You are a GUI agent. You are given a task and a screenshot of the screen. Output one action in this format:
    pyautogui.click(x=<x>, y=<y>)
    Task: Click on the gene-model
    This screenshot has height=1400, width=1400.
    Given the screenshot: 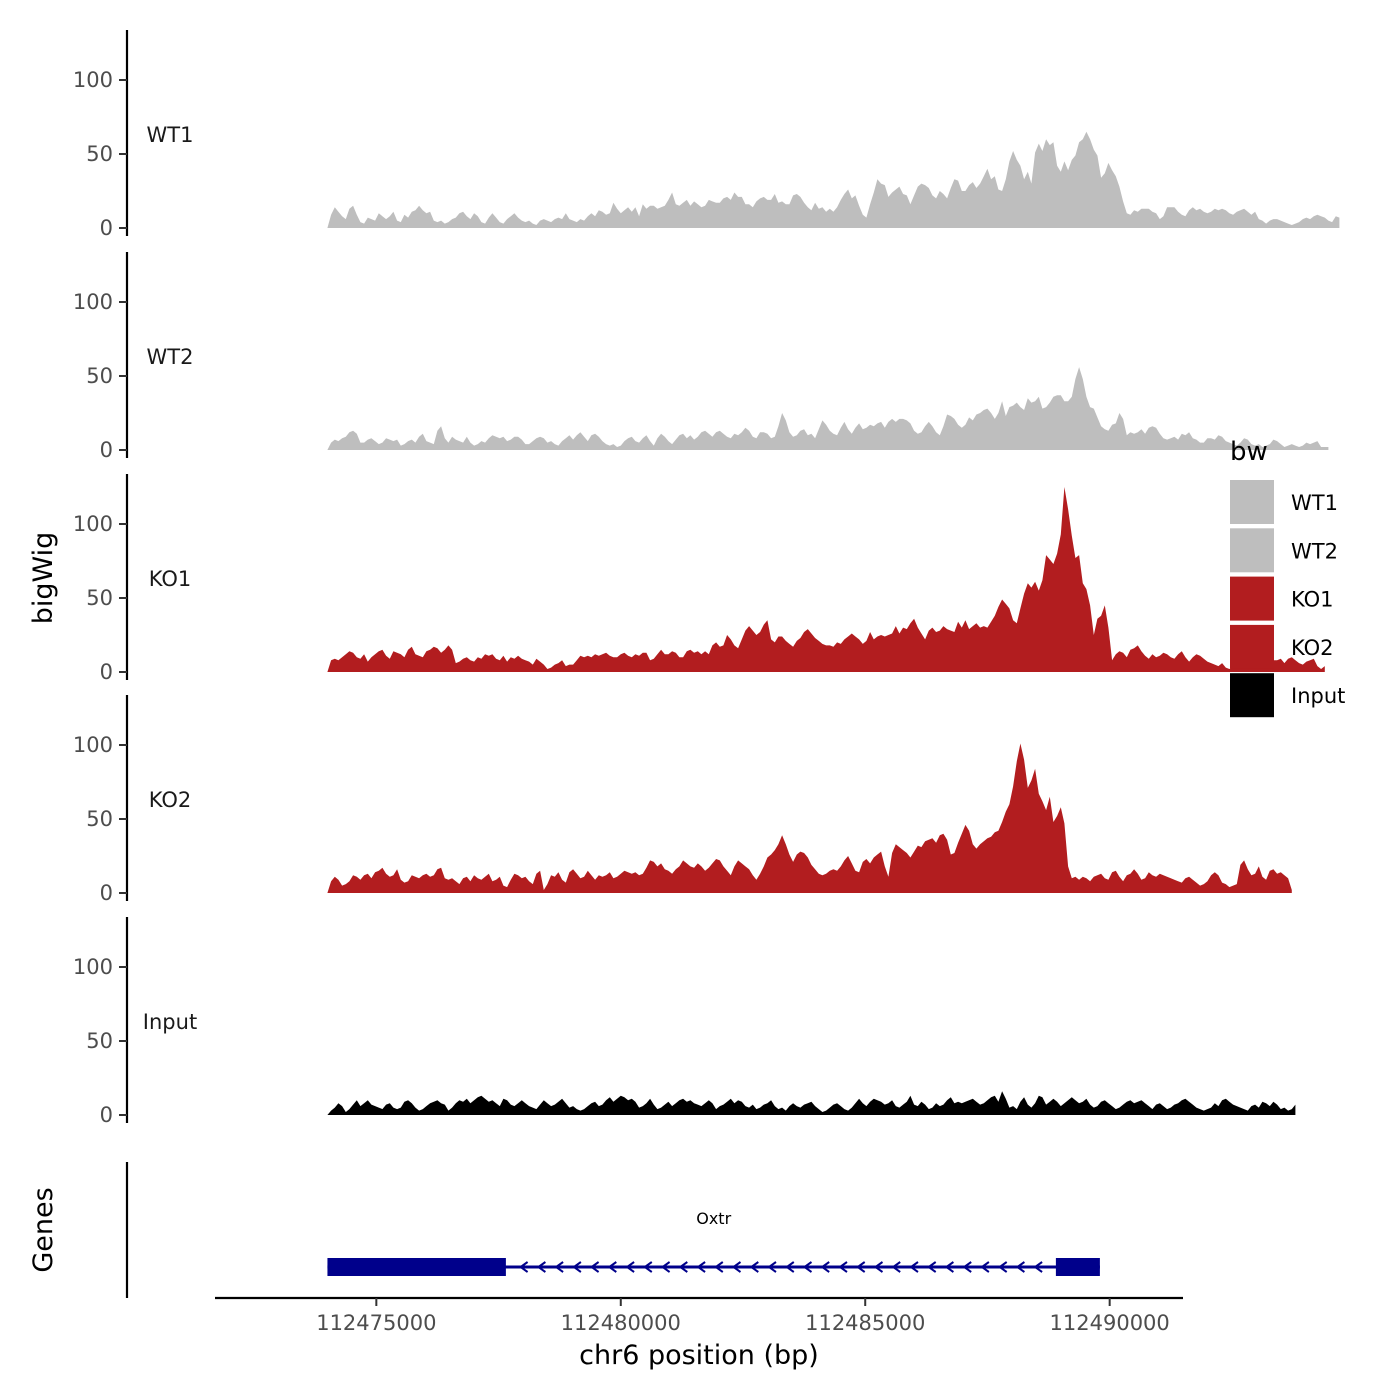 What is the action you would take?
    pyautogui.click(x=713, y=1267)
    